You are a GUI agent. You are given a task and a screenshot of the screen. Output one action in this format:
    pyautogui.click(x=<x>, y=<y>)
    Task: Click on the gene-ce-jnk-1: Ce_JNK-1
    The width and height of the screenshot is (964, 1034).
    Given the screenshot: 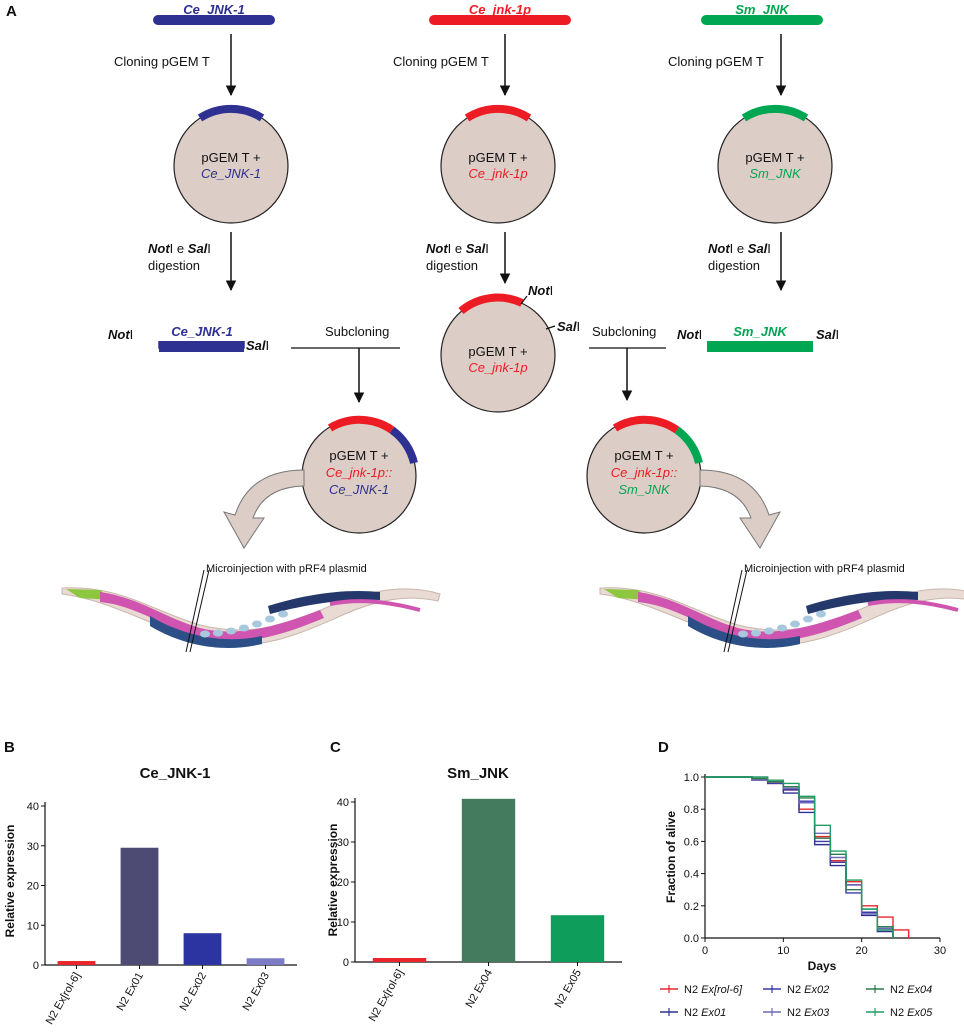 What is the action you would take?
    pyautogui.click(x=214, y=13)
    